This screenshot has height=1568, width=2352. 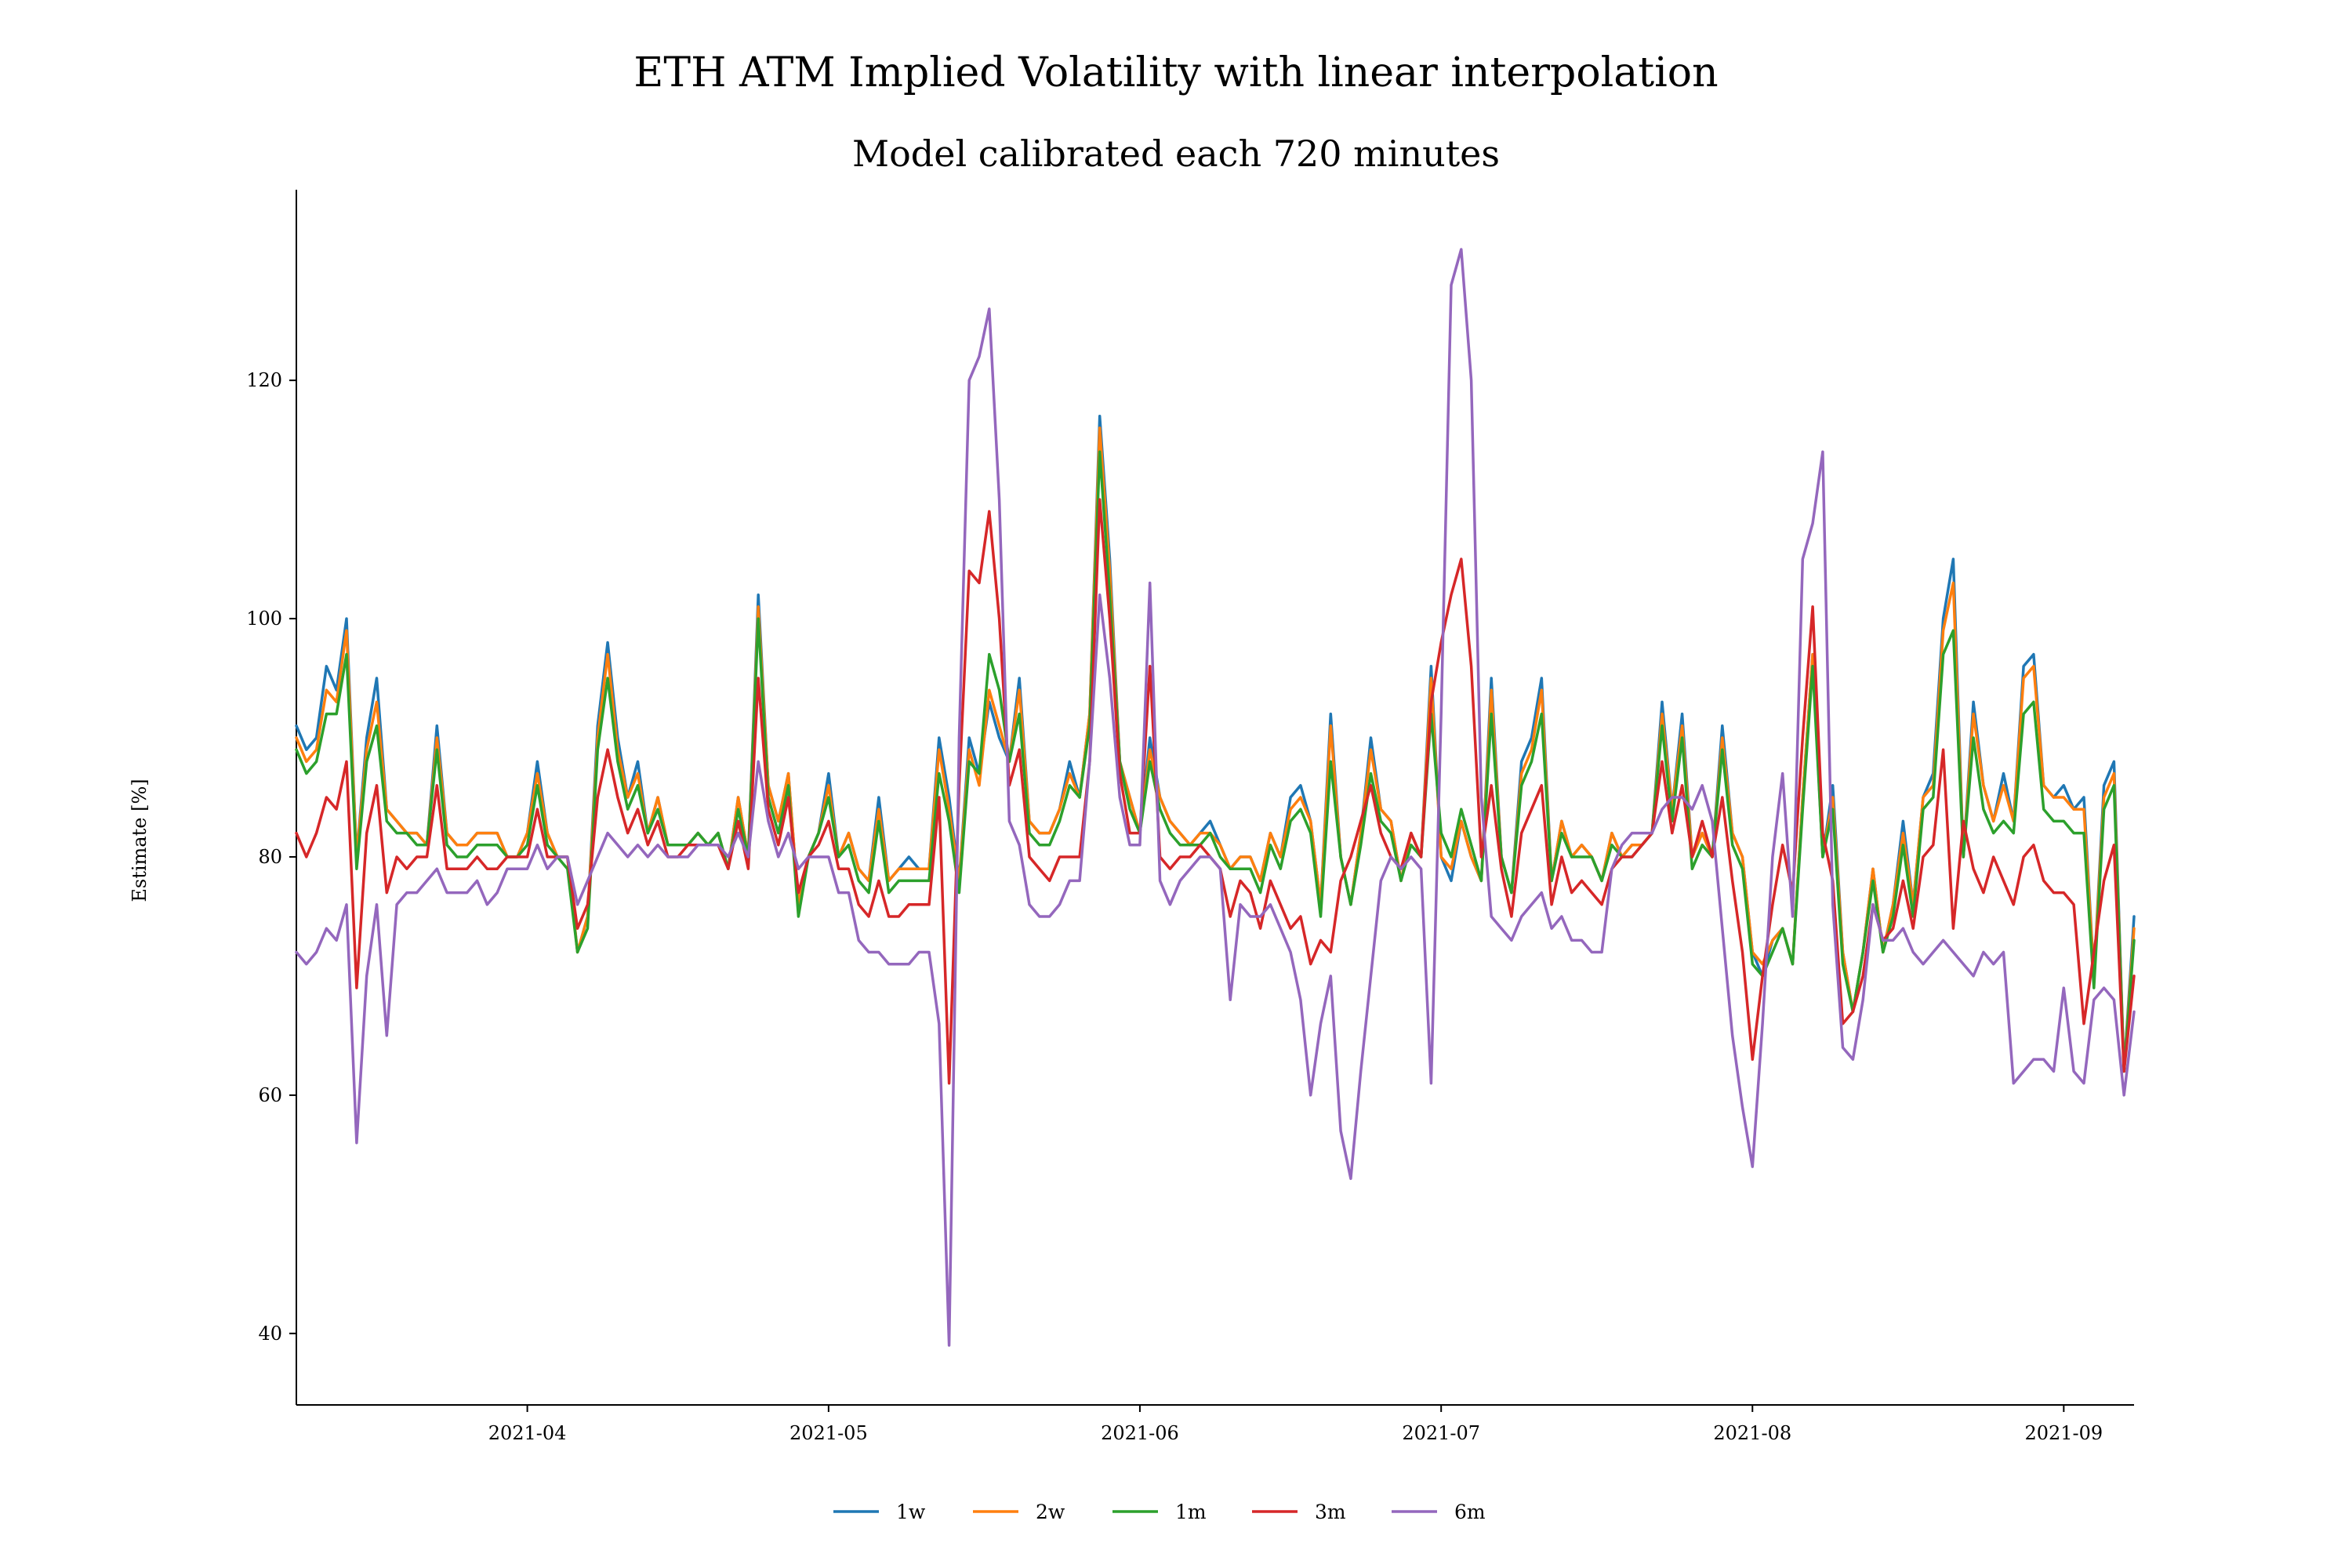 I want to click on y-tick-label: 100, so click(x=264, y=619).